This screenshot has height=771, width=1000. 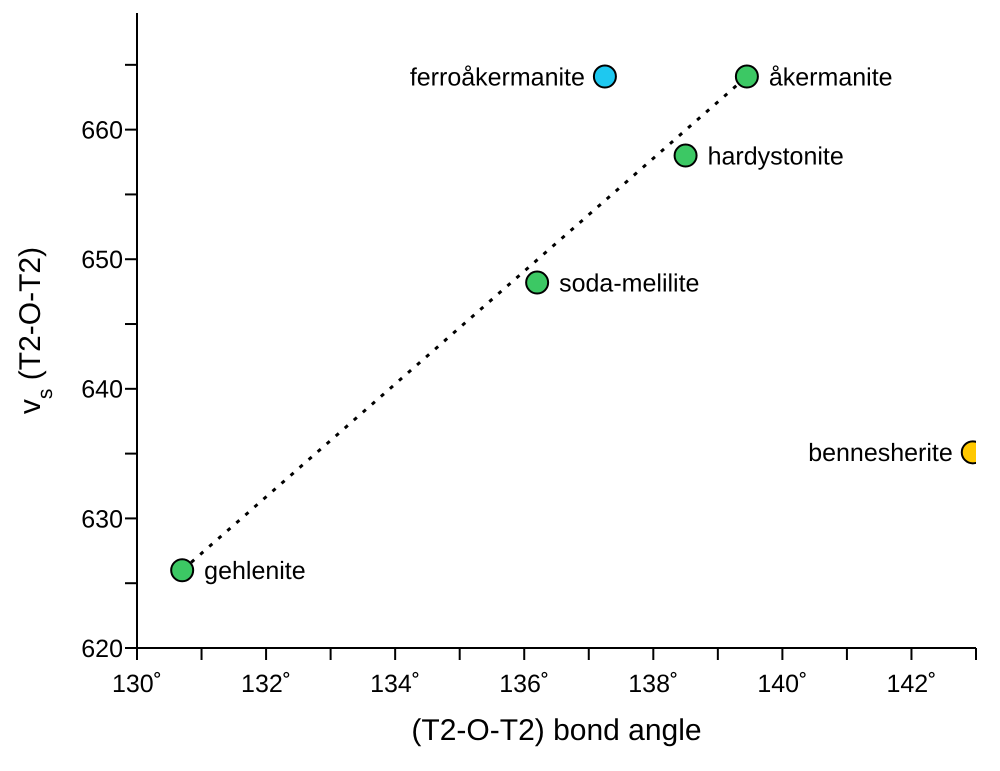 What do you see at coordinates (911, 684) in the screenshot?
I see `x-tick-label: 142˚` at bounding box center [911, 684].